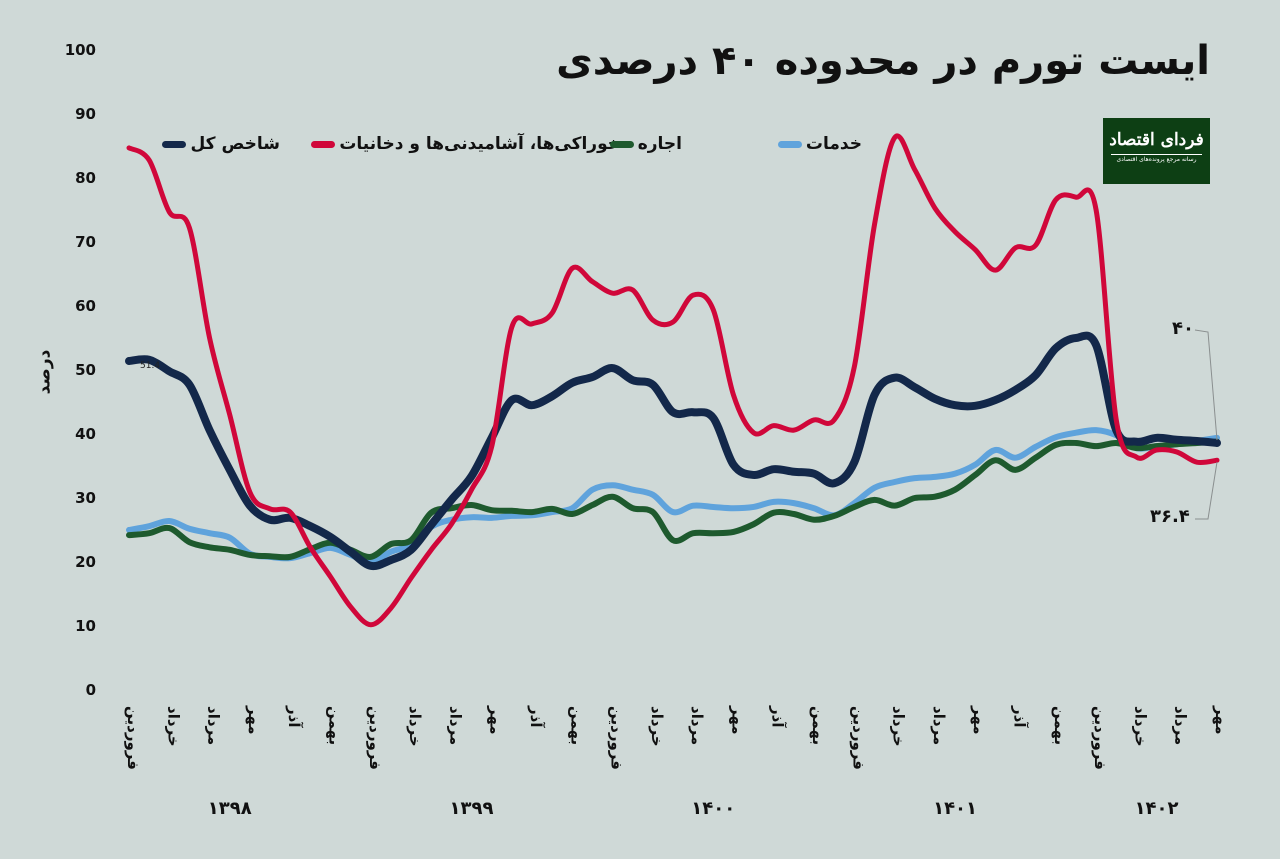 This screenshot has width=1280, height=859. Describe the element at coordinates (85, 114) in the screenshot. I see `y-tick-label: 90` at that location.